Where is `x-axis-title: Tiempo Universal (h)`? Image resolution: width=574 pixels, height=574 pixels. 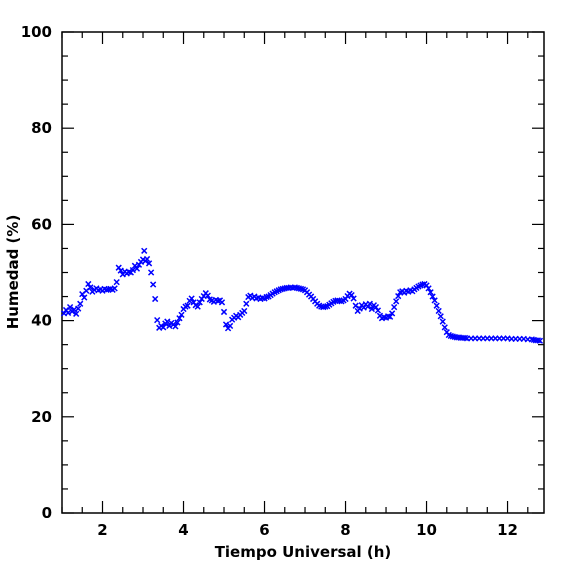
x-axis-title: Tiempo Universal (h) is located at coordinates (303, 552).